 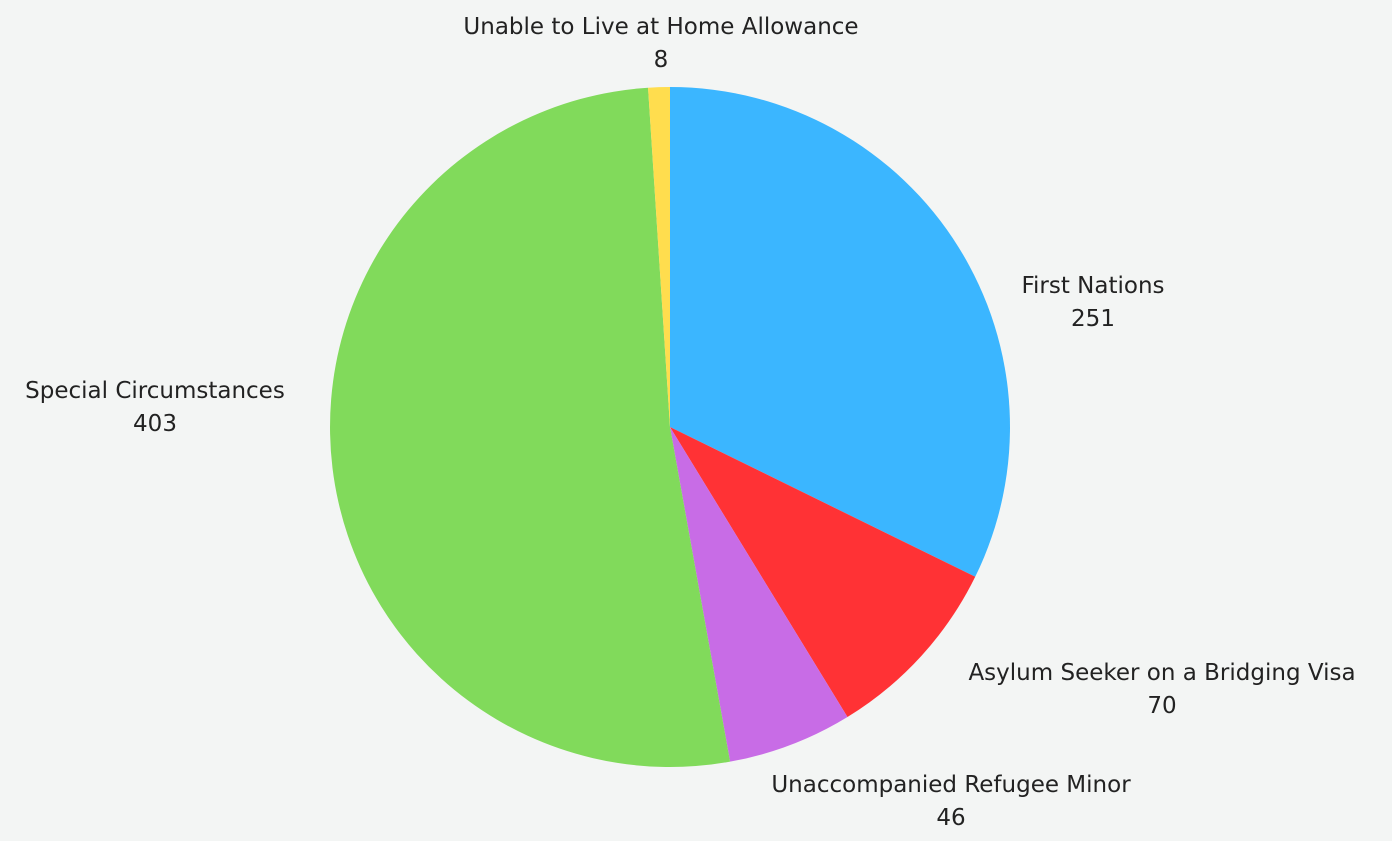 I want to click on pie-slice-asylum-seeker-on-a-bridging-visa, so click(x=823, y=572).